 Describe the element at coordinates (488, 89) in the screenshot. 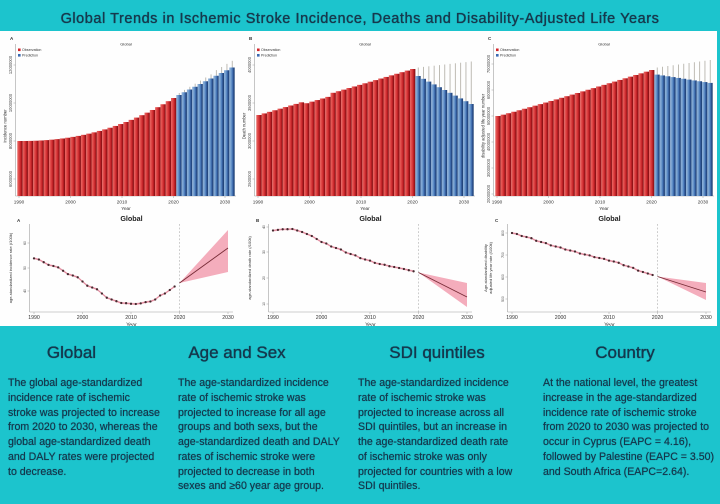

I see `svg-text: 60000000` at that location.